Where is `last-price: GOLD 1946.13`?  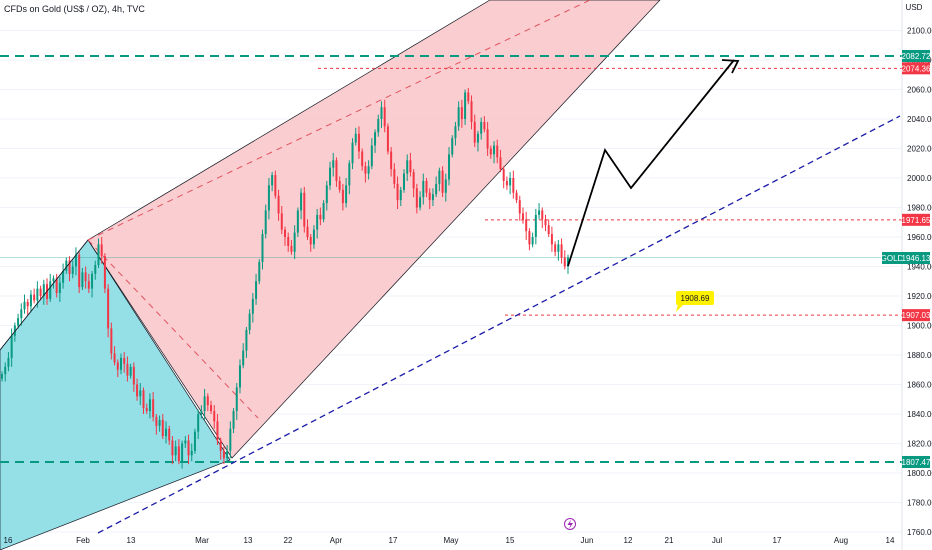 last-price: GOLD 1946.13 is located at coordinates (906, 258).